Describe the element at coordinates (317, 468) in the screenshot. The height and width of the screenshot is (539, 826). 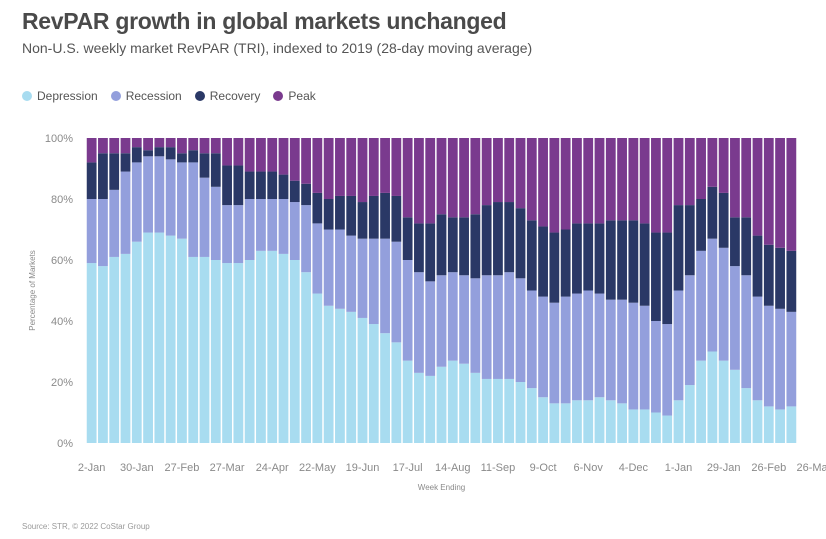
I see `x-tick-label: 22-May` at that location.